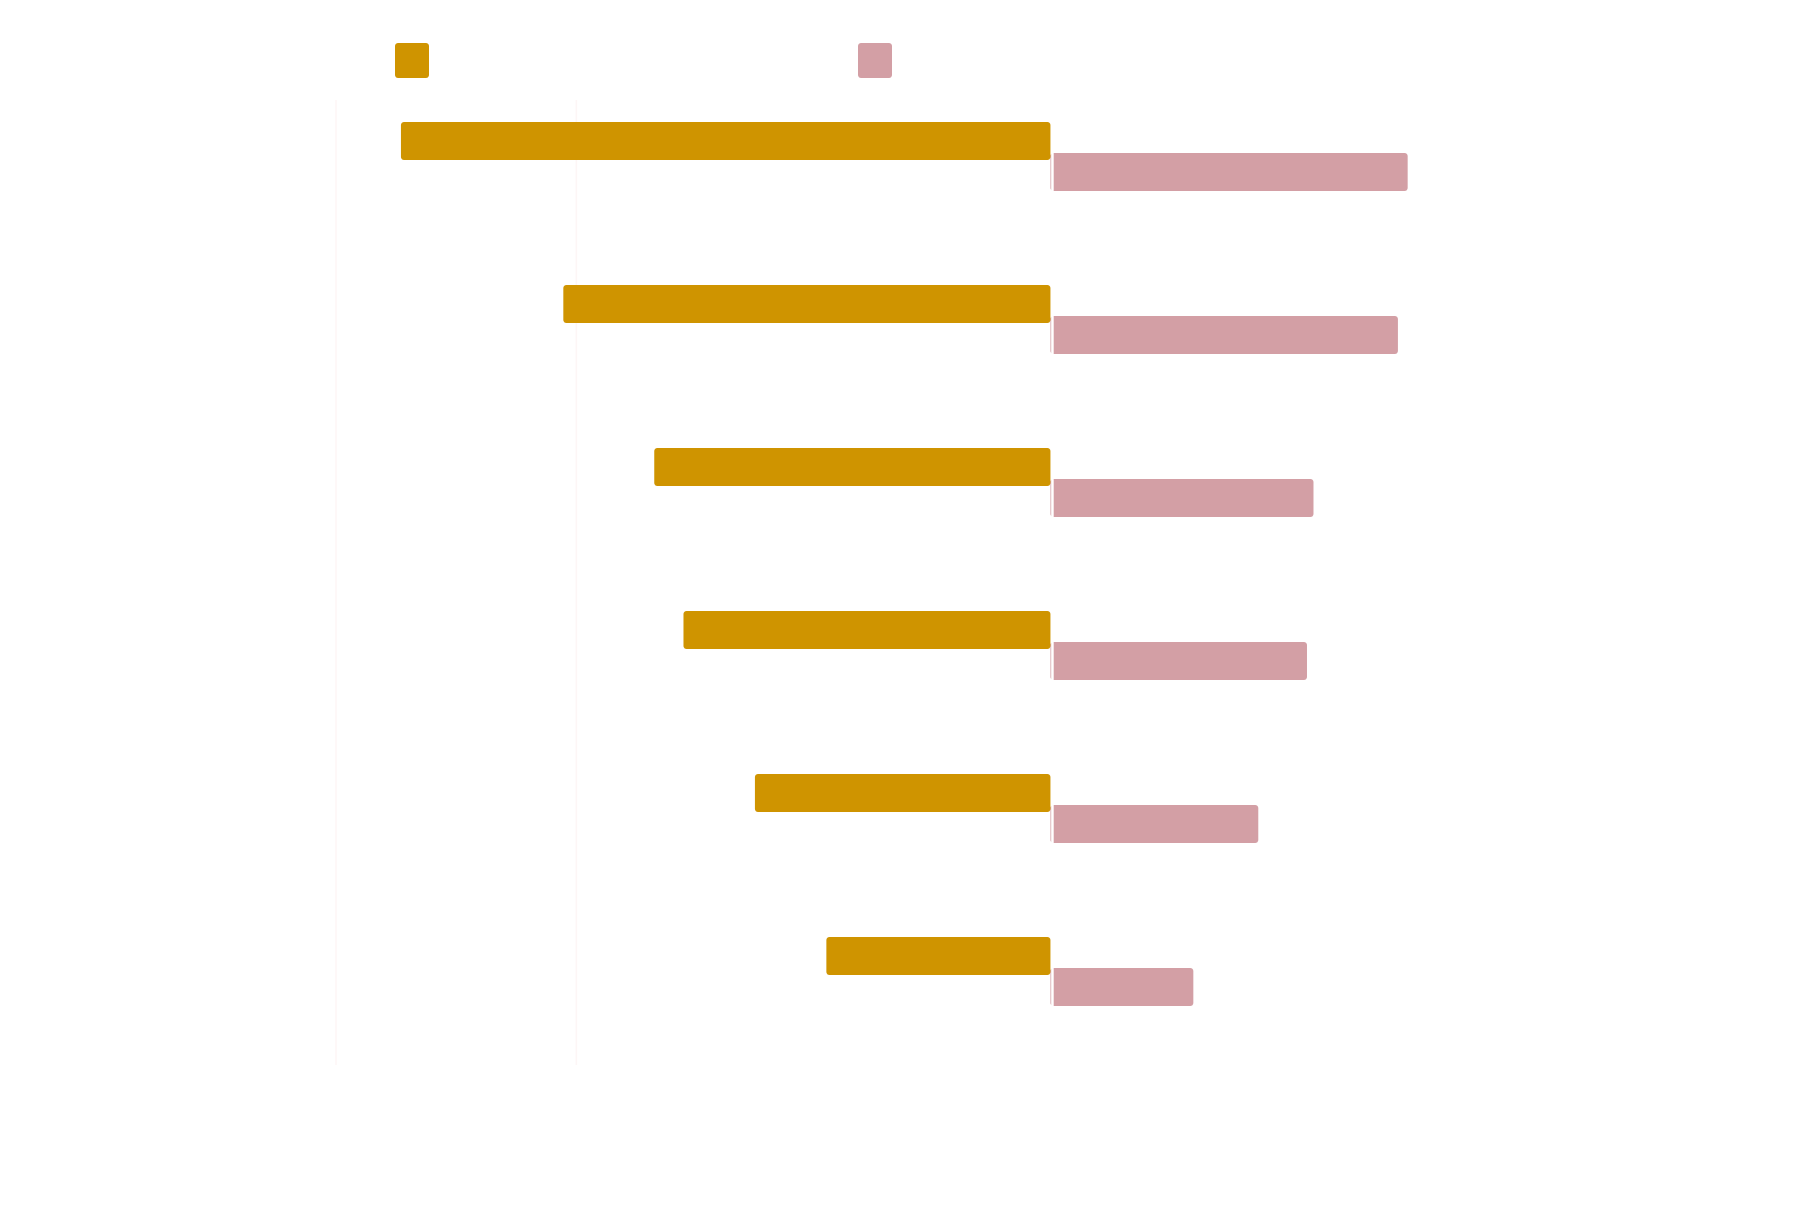 Image resolution: width=1806 pixels, height=1209 pixels. Describe the element at coordinates (938, 956) in the screenshot. I see `bar-series1-row6` at that location.